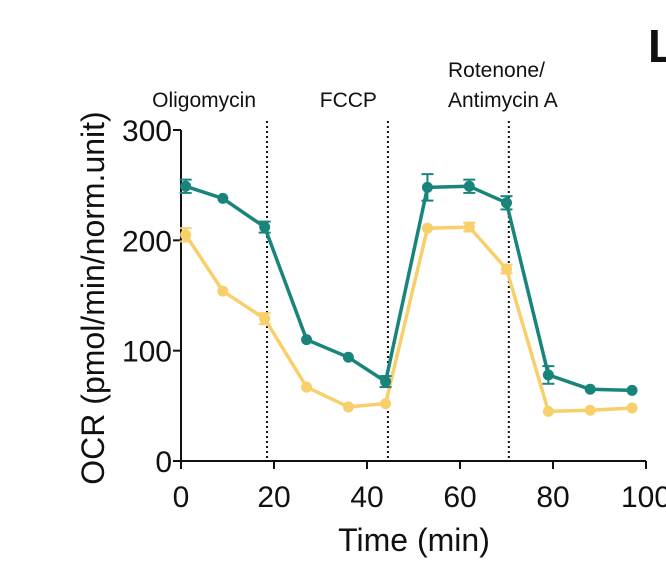 The width and height of the screenshot is (666, 561). Describe the element at coordinates (459, 497) in the screenshot. I see `x-tick-label: 60` at that location.